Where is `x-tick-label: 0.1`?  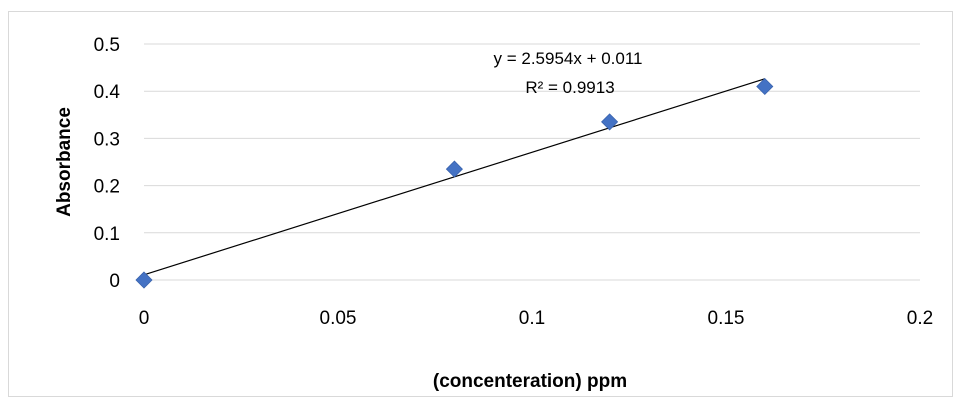 x-tick-label: 0.1 is located at coordinates (532, 318).